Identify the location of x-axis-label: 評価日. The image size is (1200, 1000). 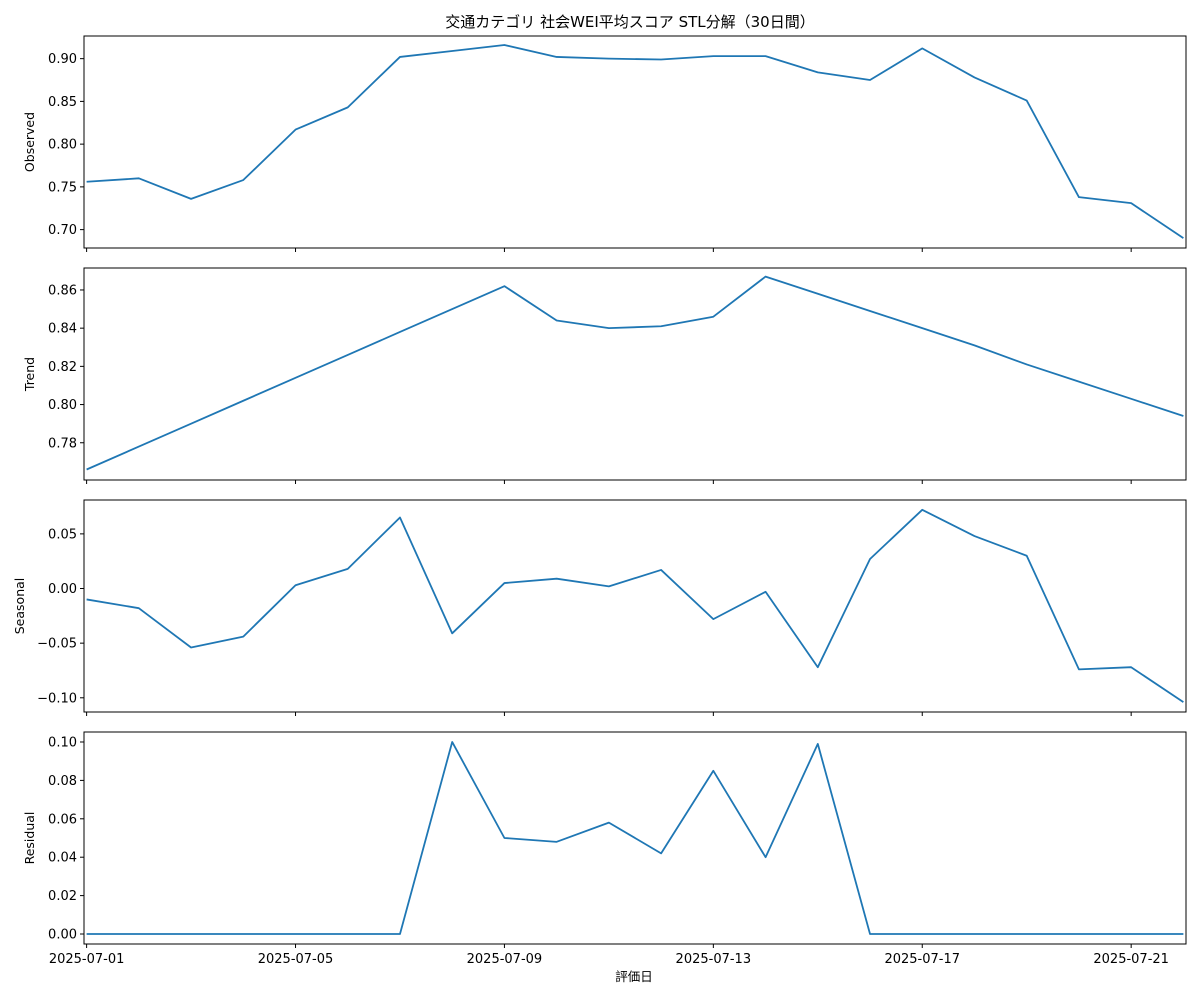
(634, 976).